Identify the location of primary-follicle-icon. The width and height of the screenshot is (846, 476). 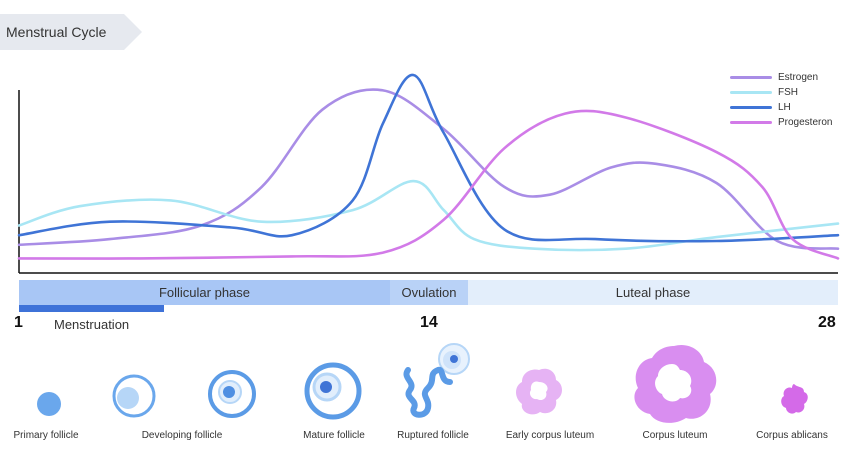
(49, 404).